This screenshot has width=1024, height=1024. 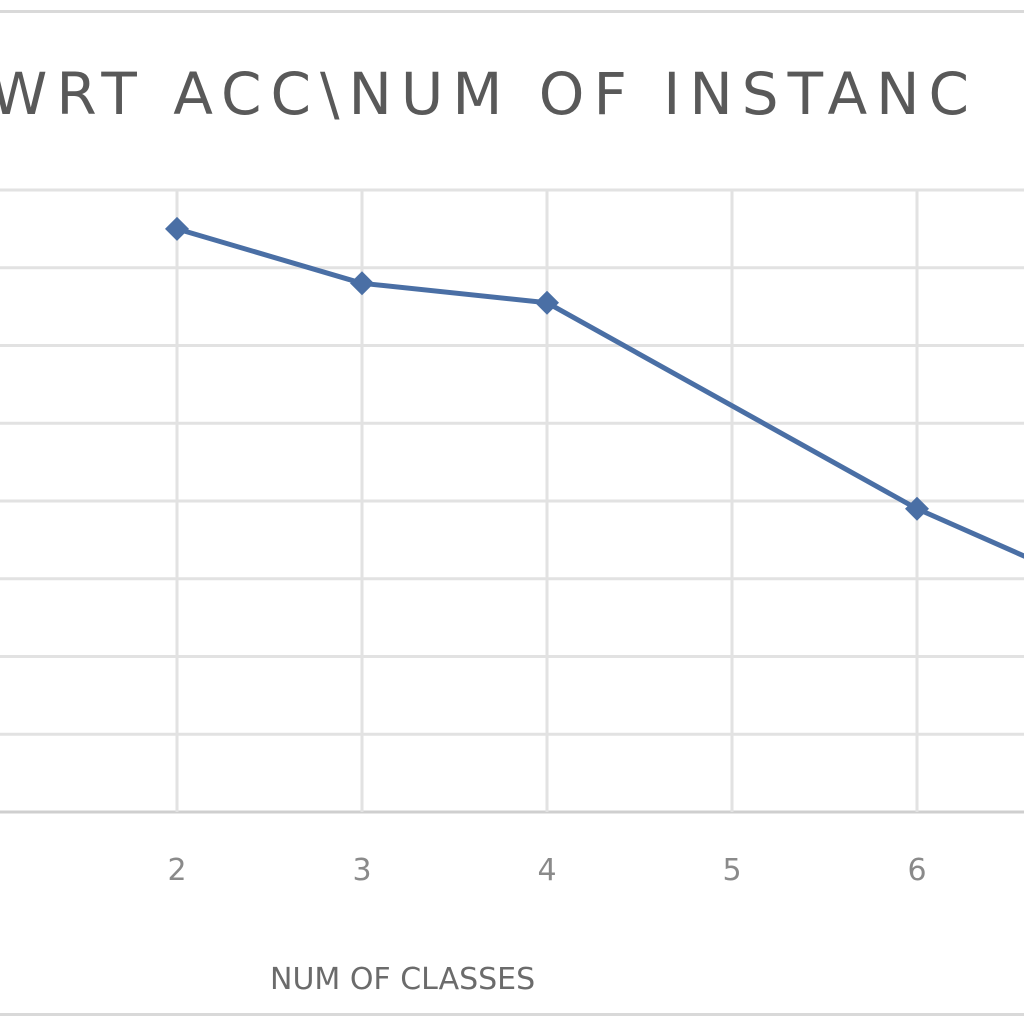 I want to click on x-tick-labels: 2 3 4 5 6, so click(x=546, y=870).